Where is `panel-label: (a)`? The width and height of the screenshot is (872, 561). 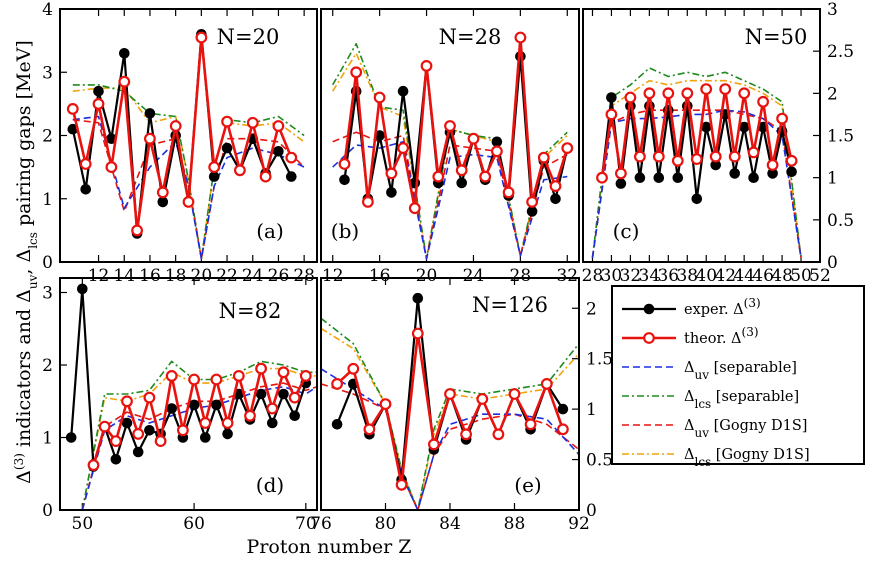 panel-label: (a) is located at coordinates (270, 231).